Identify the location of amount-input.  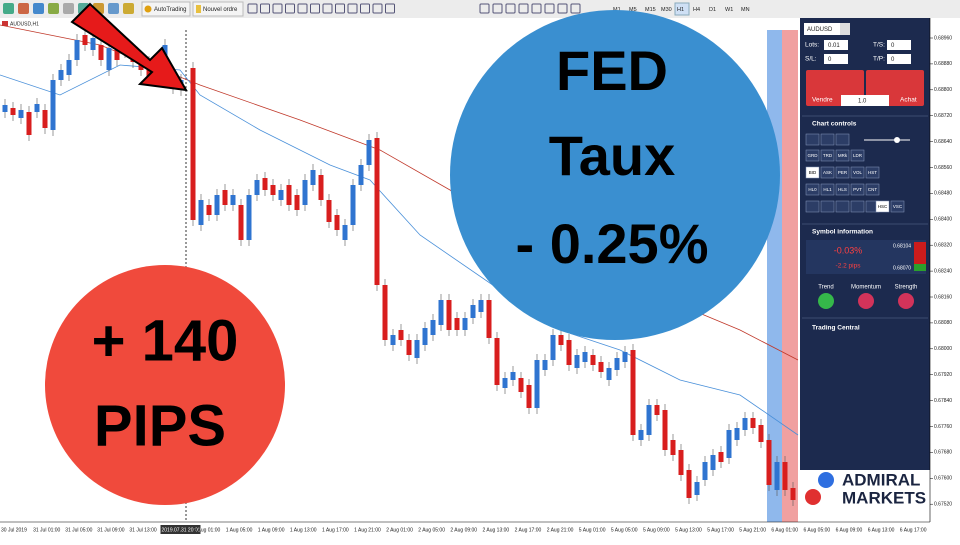
(865, 100).